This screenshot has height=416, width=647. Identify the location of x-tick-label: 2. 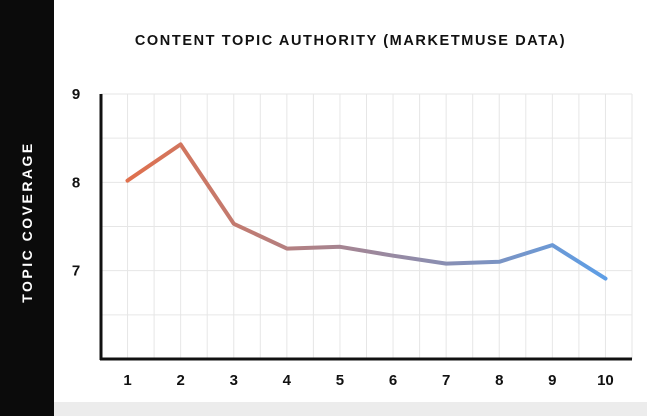
(180, 380).